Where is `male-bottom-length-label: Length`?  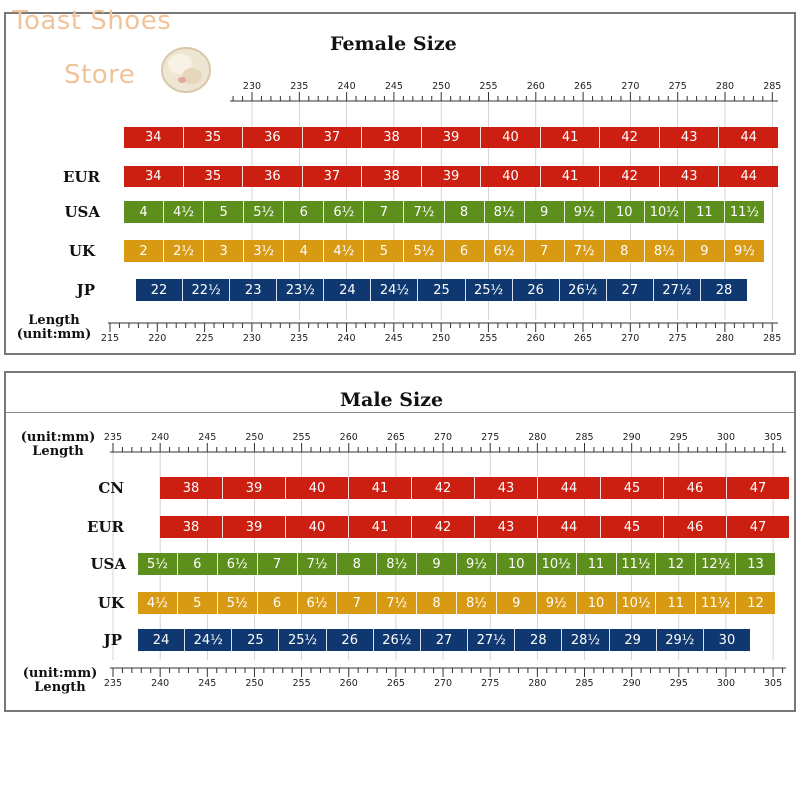
male-bottom-length-label: Length is located at coordinates (60, 687).